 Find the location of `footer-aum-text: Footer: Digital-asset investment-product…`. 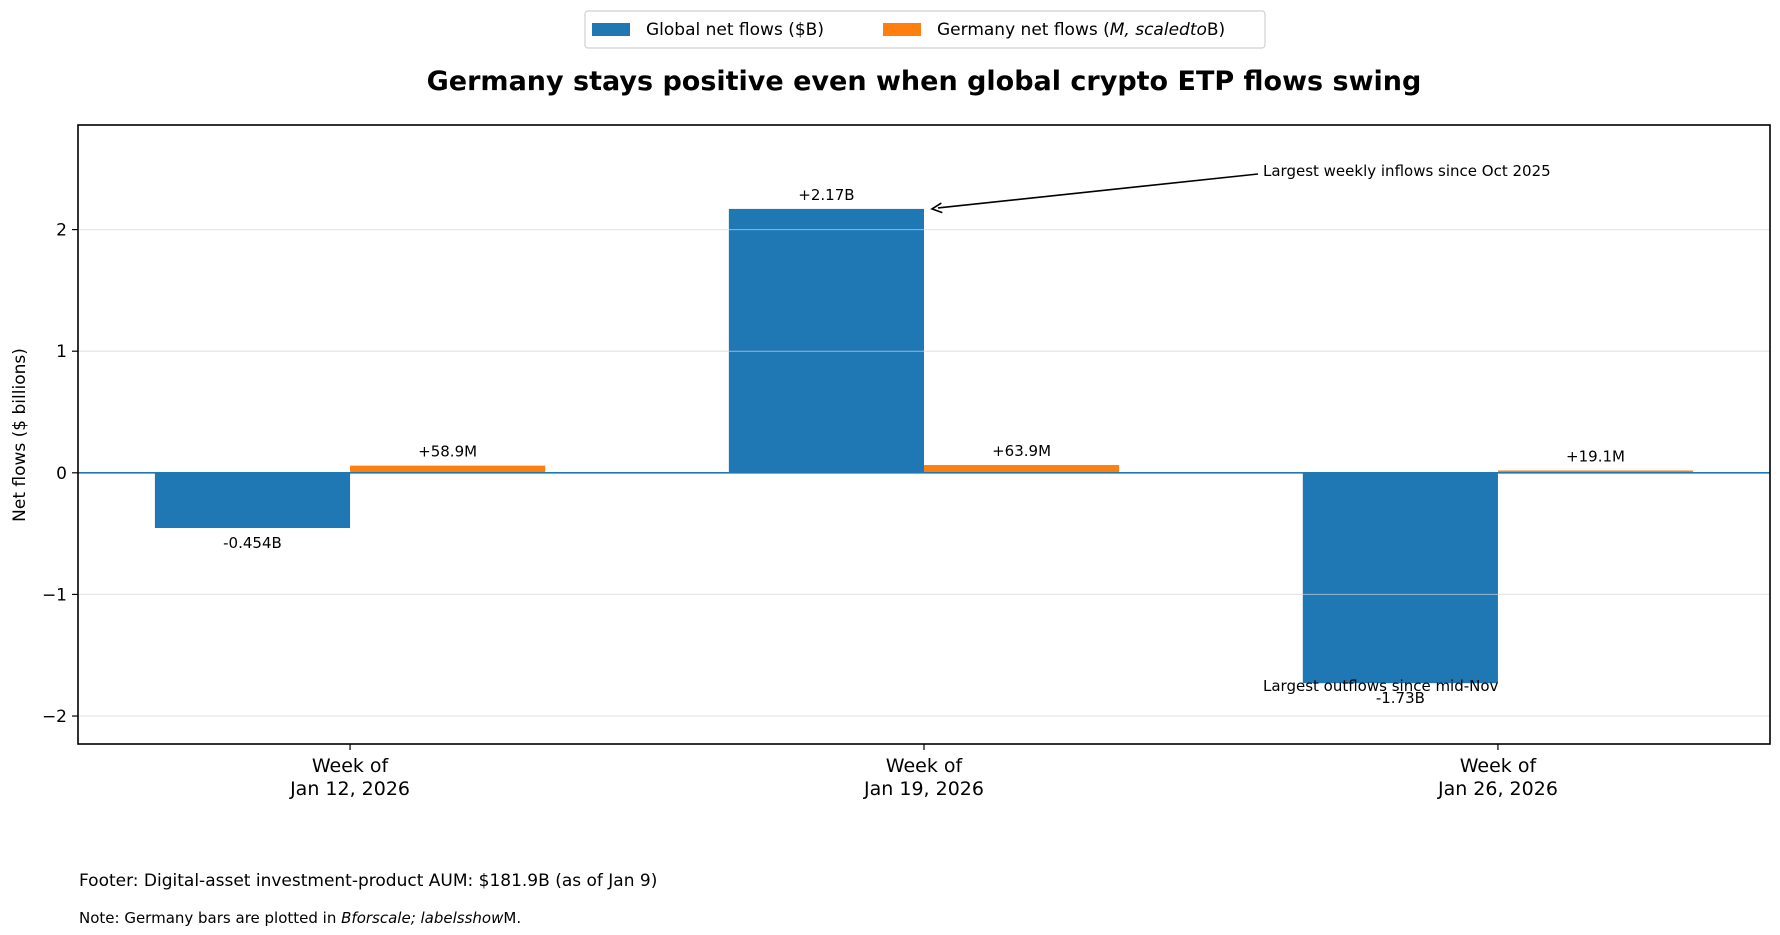

footer-aum-text: Footer: Digital-asset investment-product… is located at coordinates (368, 881).